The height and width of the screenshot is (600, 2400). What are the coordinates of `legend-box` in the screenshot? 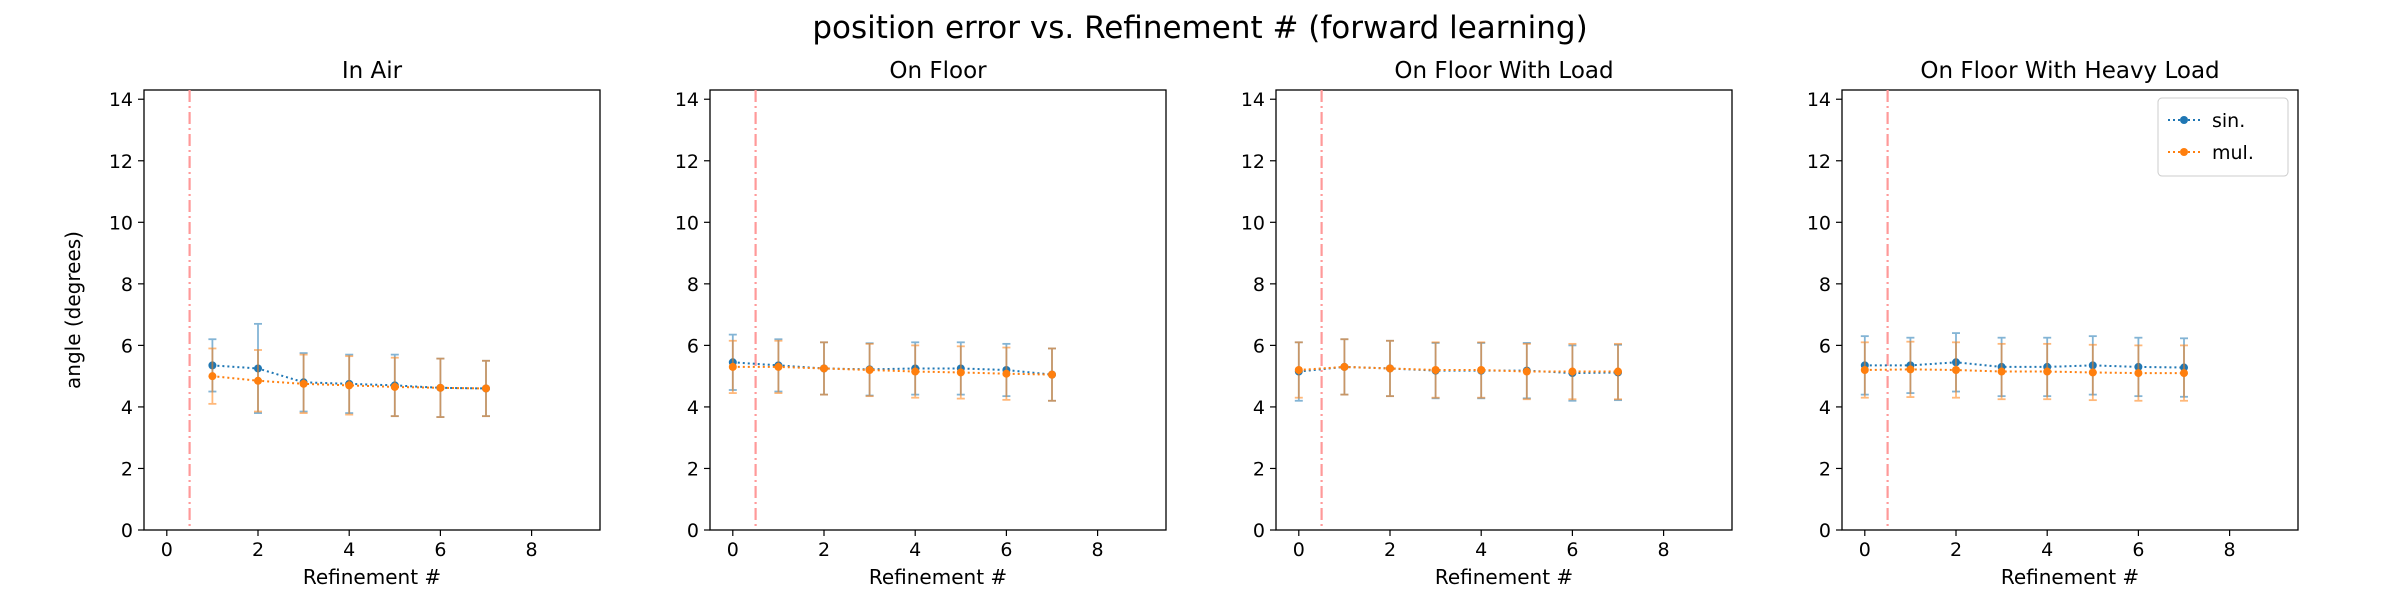 It's located at (2223, 137).